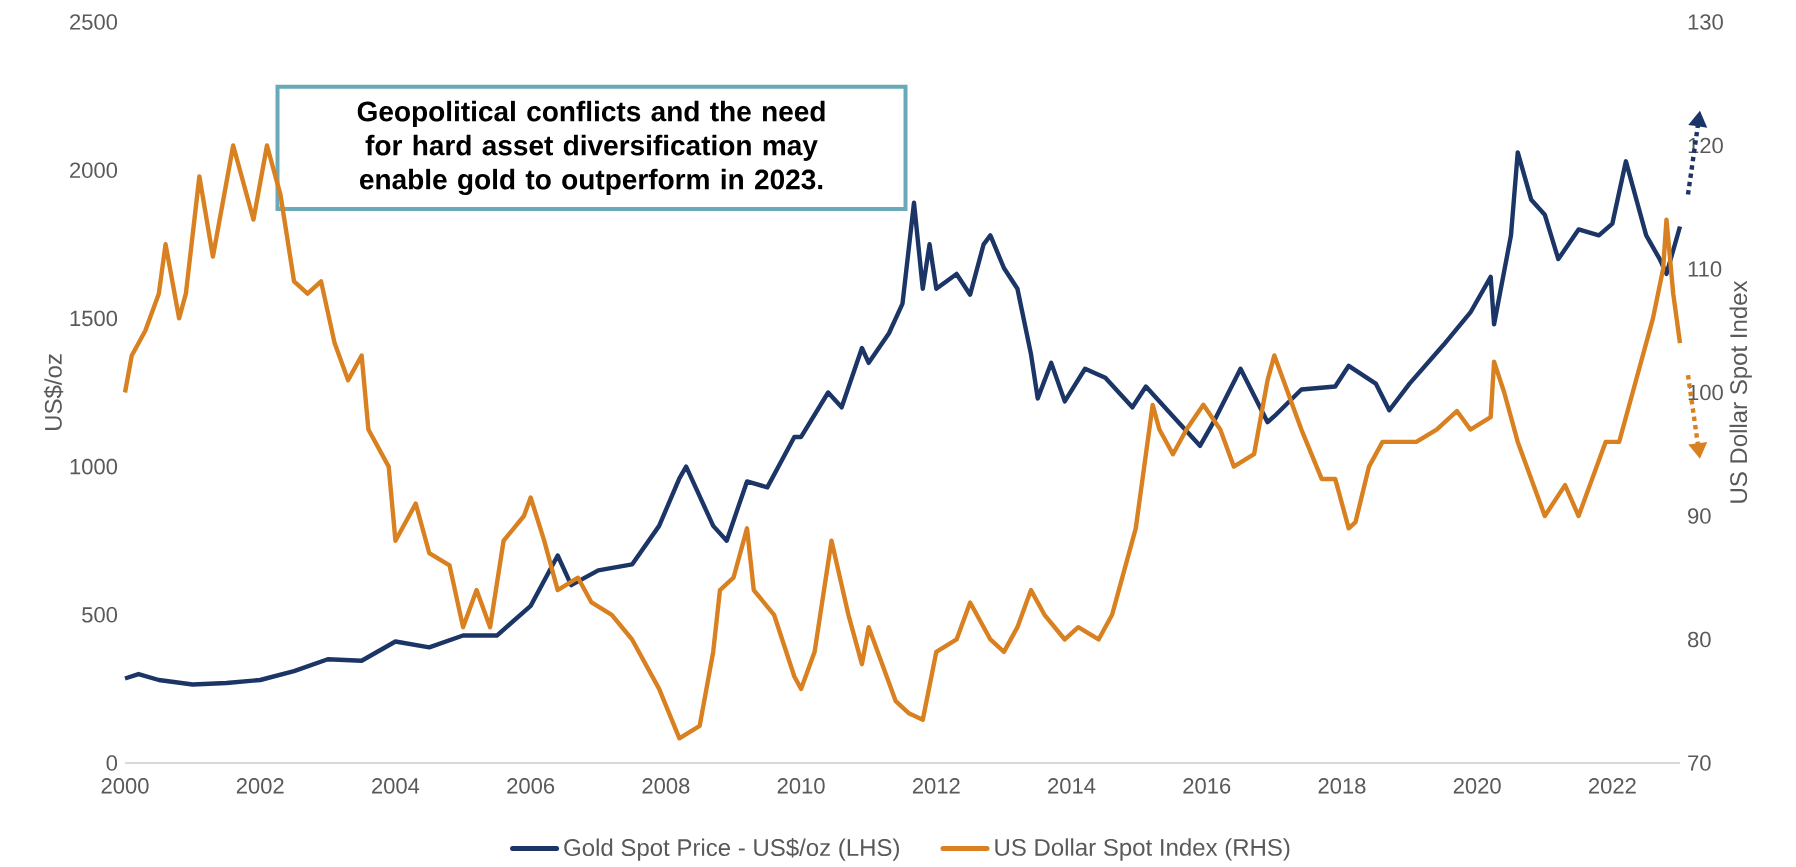 This screenshot has height=867, width=1796. Describe the element at coordinates (1342, 786) in the screenshot. I see `x-tick-label: 2018` at that location.